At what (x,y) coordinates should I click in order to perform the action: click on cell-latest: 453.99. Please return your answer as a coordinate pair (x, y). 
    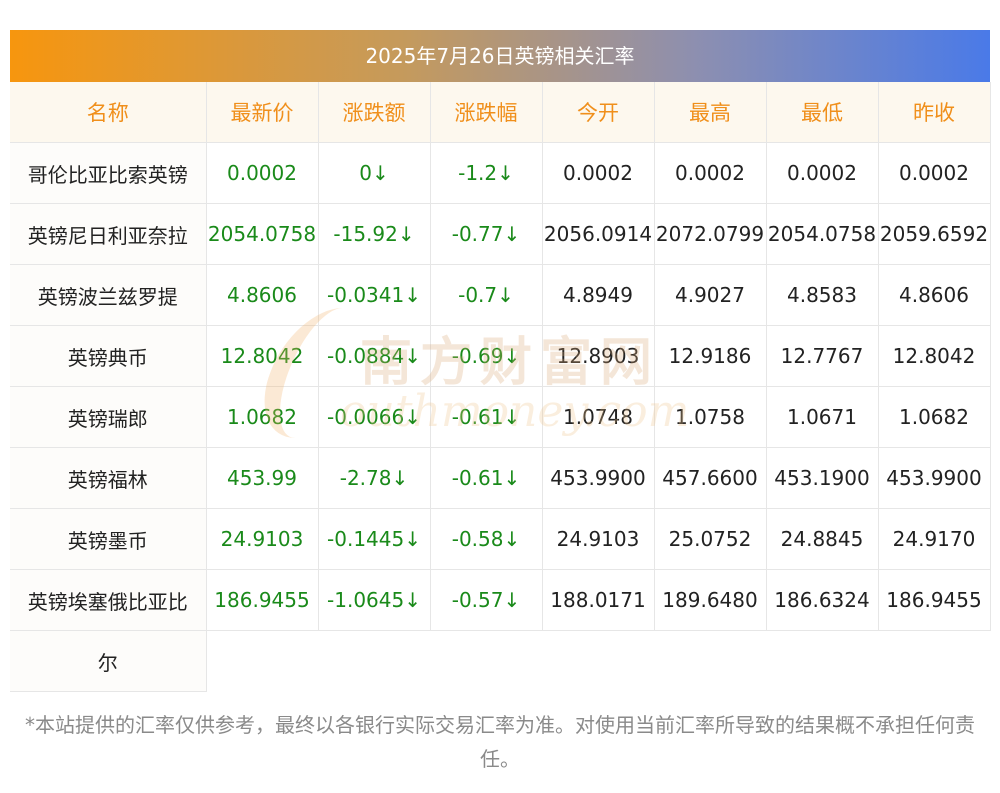
    Looking at the image, I should click on (262, 478).